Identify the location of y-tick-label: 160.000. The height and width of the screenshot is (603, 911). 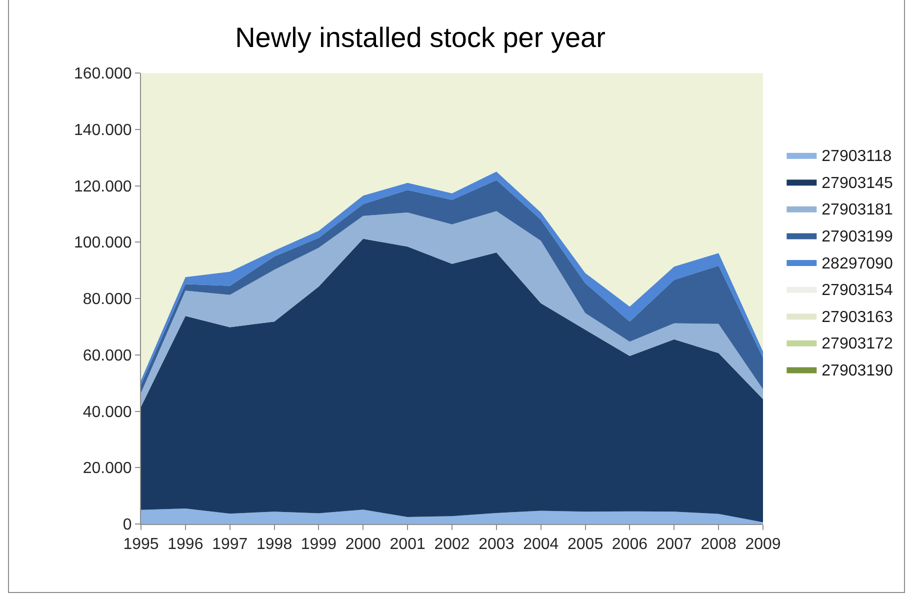
(103, 74).